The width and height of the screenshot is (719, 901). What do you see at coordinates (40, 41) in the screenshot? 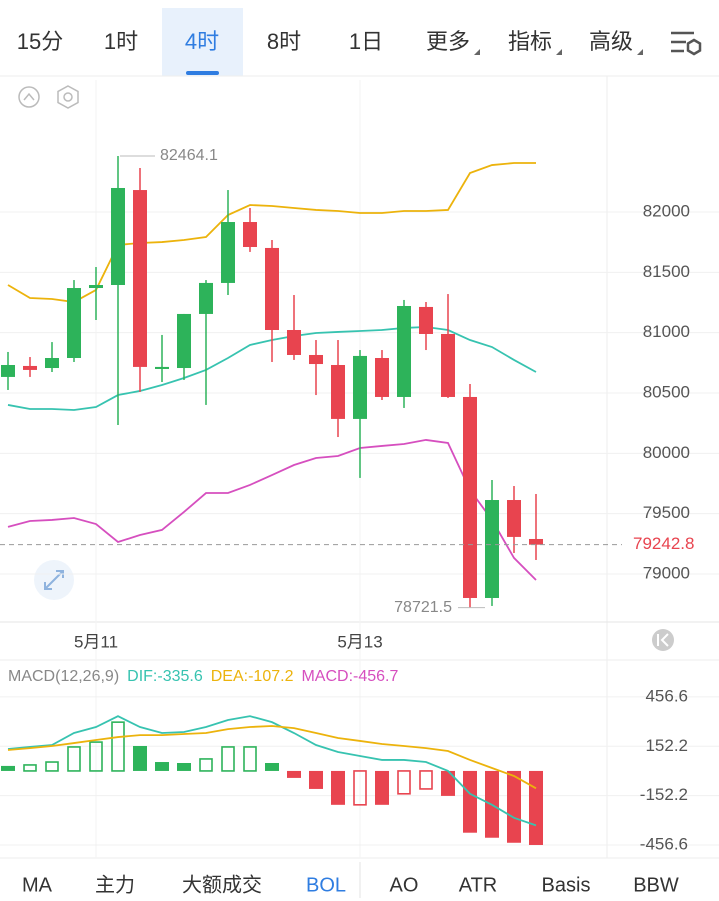
I see `top-tab: 15分` at bounding box center [40, 41].